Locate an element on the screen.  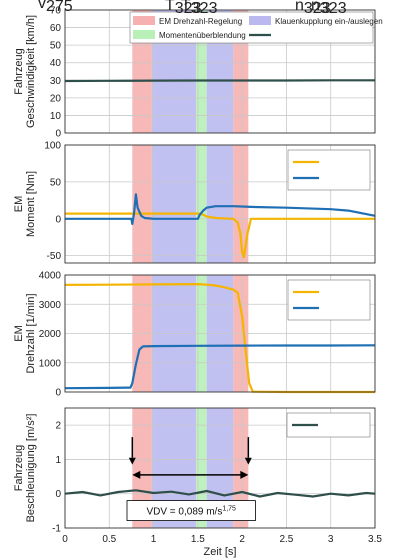
y-axis-label: EMMoment [Nm] is located at coordinates (25, 204).